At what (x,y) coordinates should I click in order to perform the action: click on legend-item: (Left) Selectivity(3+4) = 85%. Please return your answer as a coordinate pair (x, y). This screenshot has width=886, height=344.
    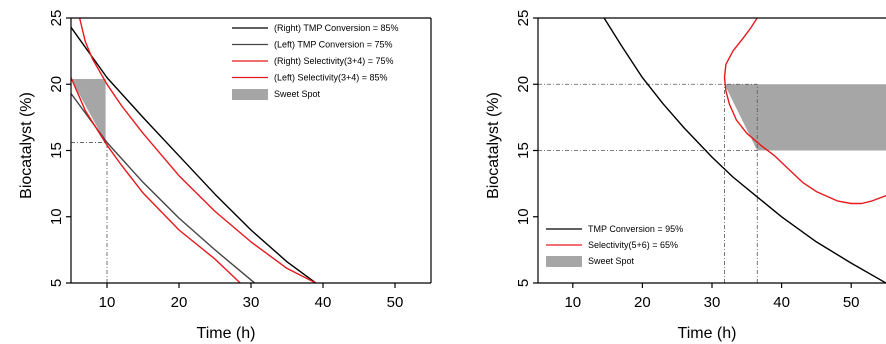
    Looking at the image, I should click on (310, 78).